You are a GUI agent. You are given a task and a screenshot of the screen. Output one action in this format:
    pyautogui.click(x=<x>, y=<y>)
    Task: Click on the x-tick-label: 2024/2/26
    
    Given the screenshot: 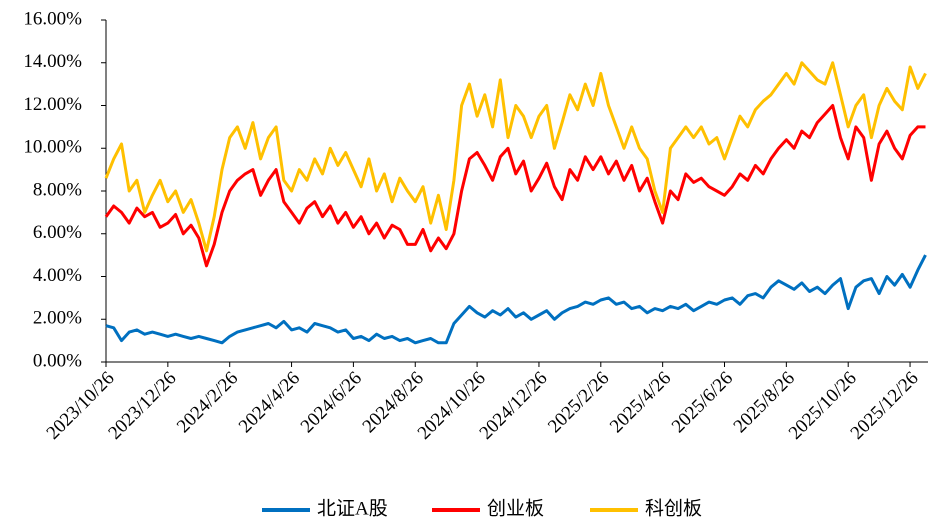 What is the action you would take?
    pyautogui.click(x=207, y=402)
    